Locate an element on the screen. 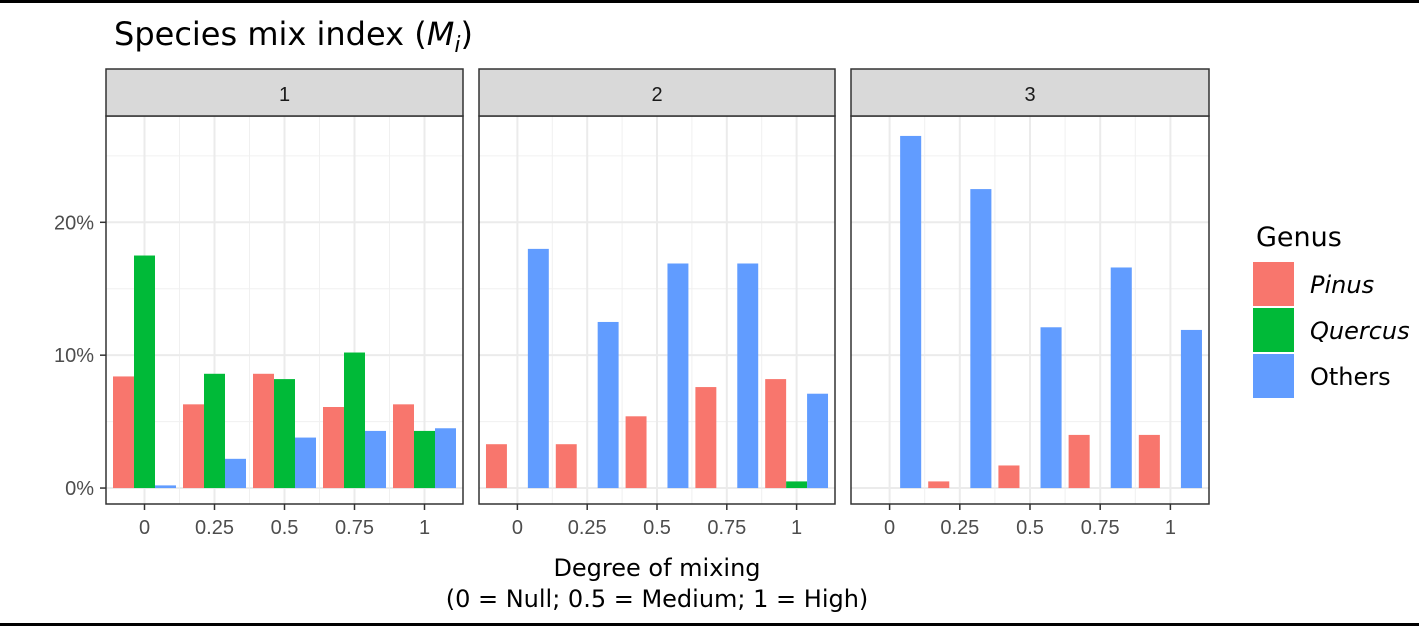 This screenshot has width=1419, height=626. bar-quercus-0.5 is located at coordinates (284, 434).